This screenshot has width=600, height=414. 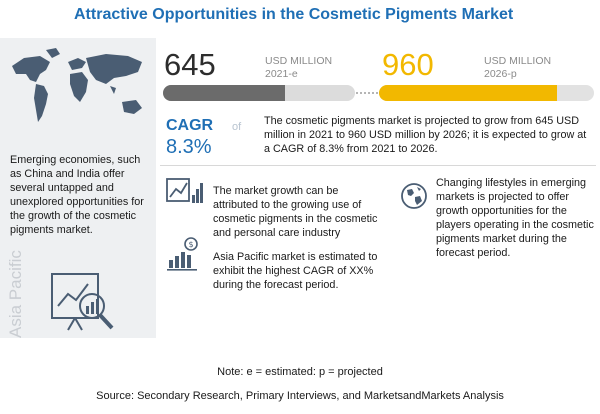 What do you see at coordinates (408, 64) in the screenshot?
I see `value-2026: 960` at bounding box center [408, 64].